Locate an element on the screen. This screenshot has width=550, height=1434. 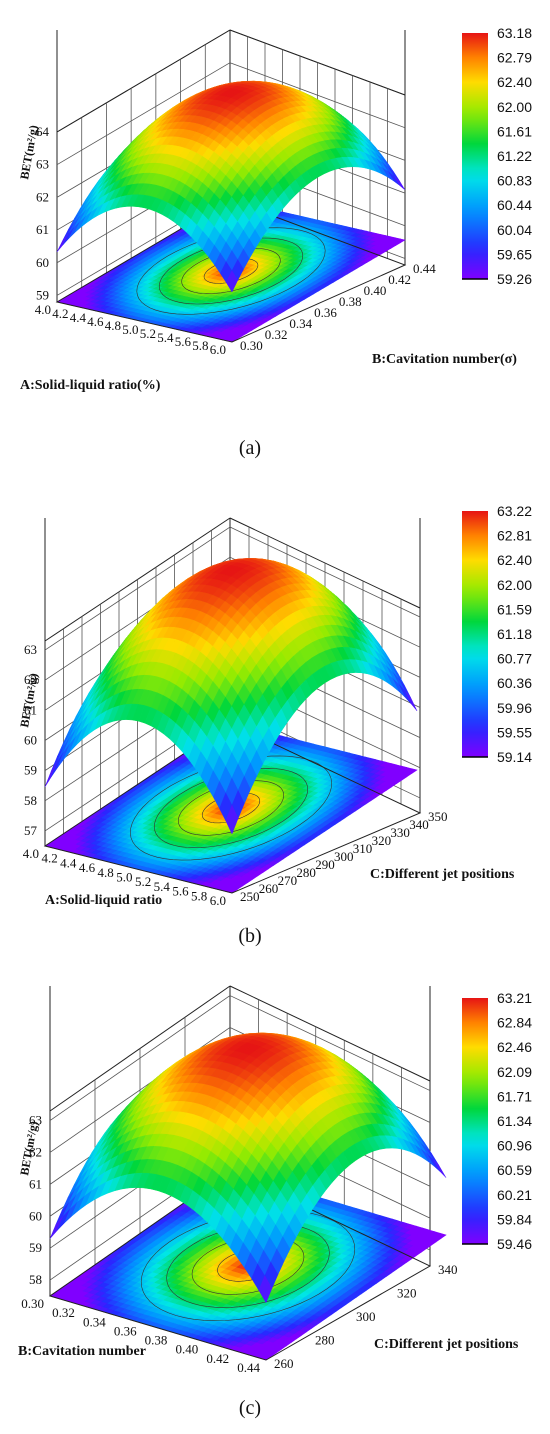
colorbar-tick-label: 62.81 is located at coordinates (514, 536).